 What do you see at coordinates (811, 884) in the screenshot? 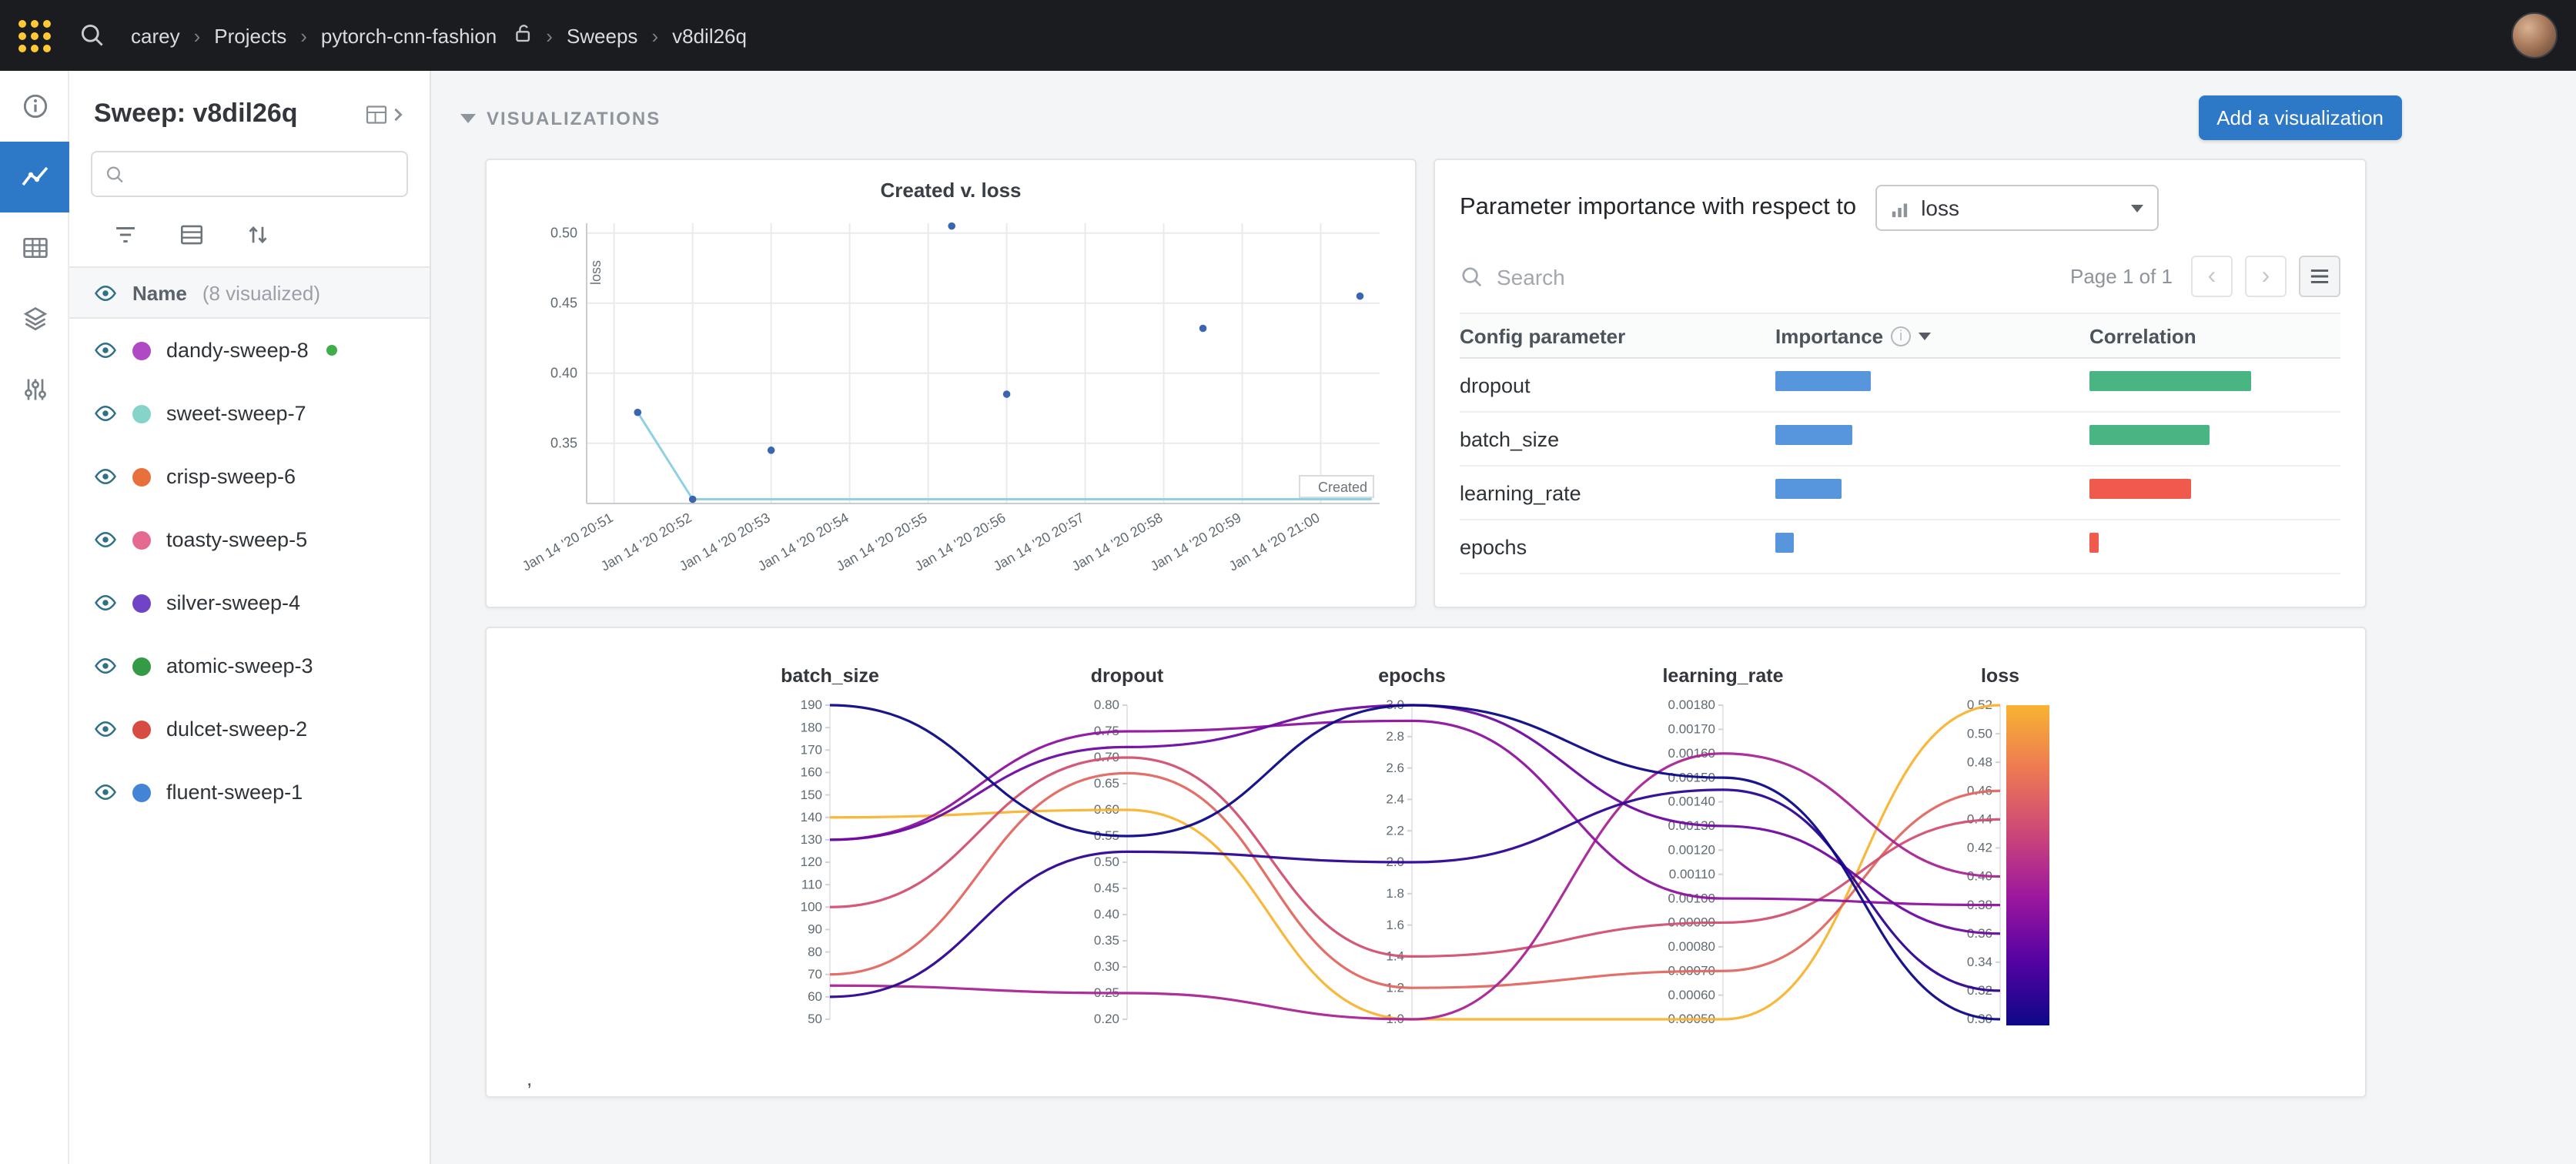
I see `svg-text: 110` at bounding box center [811, 884].